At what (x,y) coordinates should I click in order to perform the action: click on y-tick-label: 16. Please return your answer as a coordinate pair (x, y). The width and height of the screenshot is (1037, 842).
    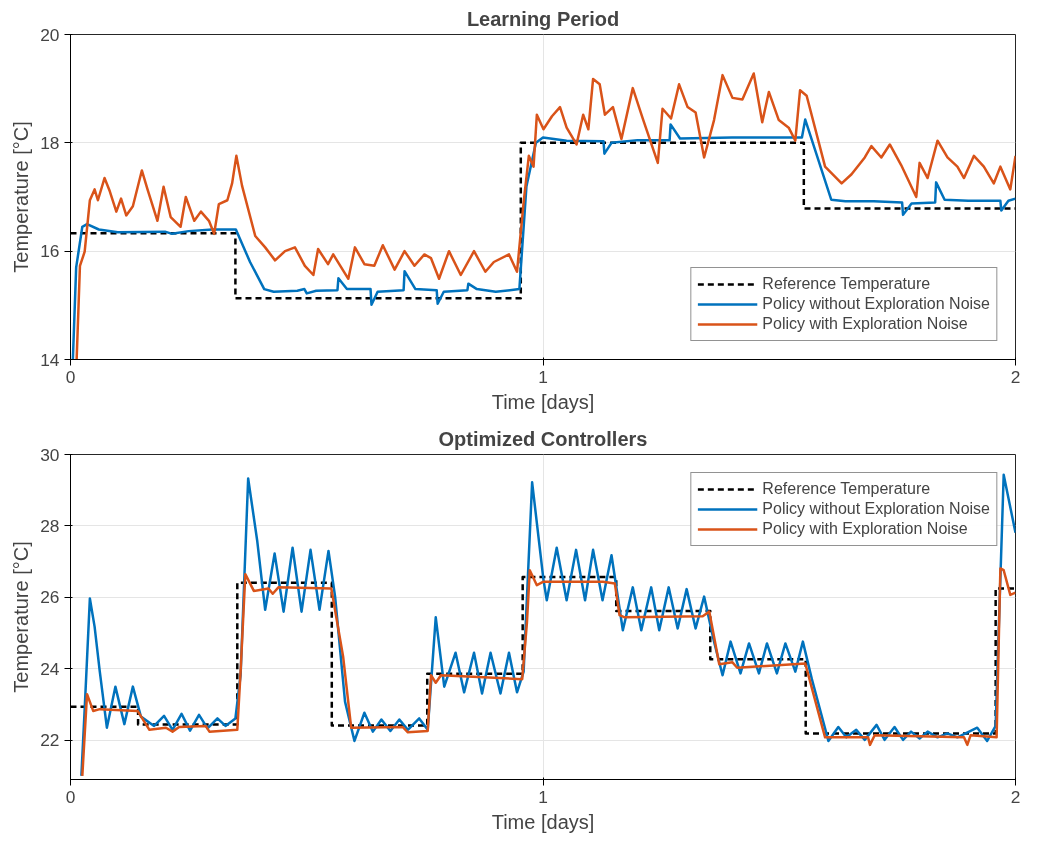
    Looking at the image, I should click on (50, 251).